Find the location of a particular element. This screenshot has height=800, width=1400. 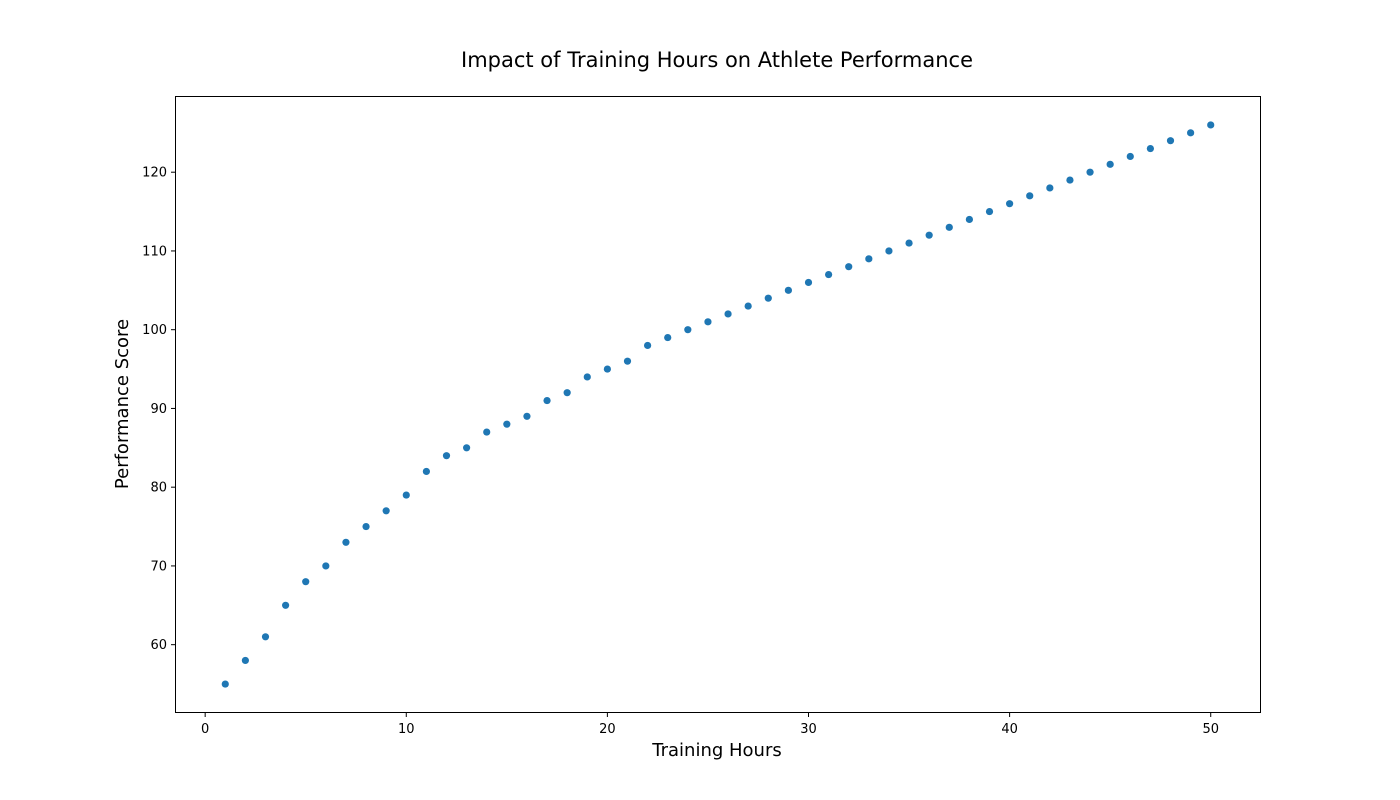

y-tick-label: 80 is located at coordinates (158, 488).